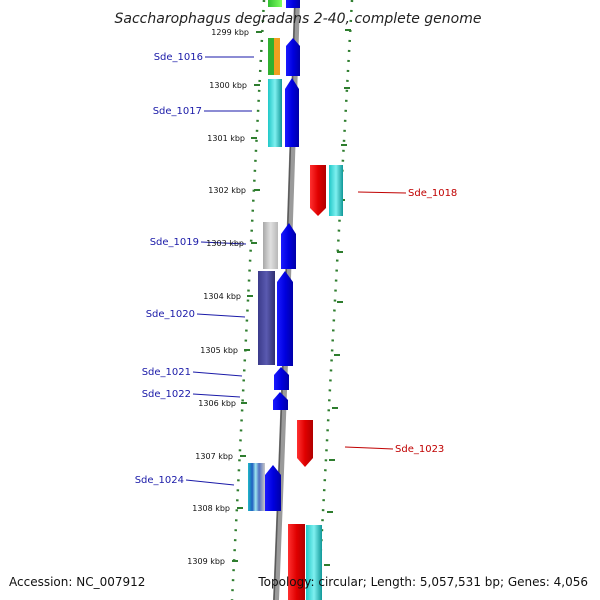 The image size is (600, 600). Describe the element at coordinates (214, 456) in the screenshot. I see `kbp-label: 1307 kbp` at that location.